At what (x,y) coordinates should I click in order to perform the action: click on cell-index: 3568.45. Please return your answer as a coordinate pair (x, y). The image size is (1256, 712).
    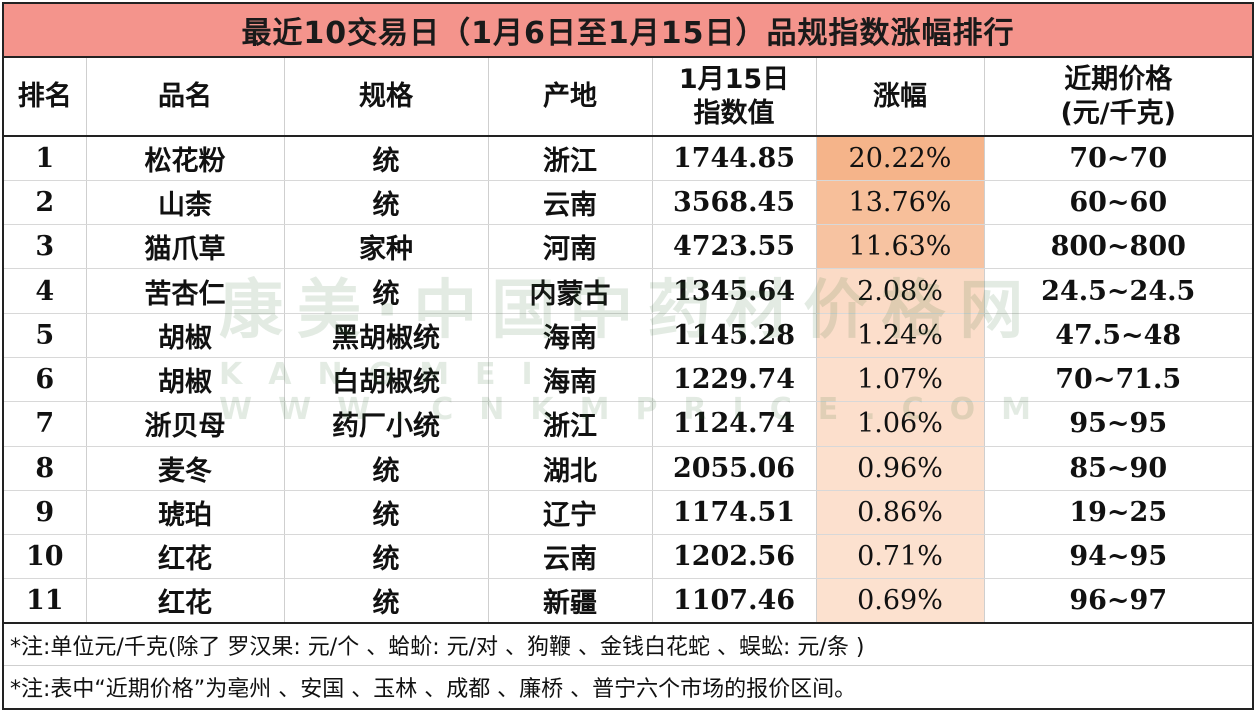
    Looking at the image, I should click on (734, 203).